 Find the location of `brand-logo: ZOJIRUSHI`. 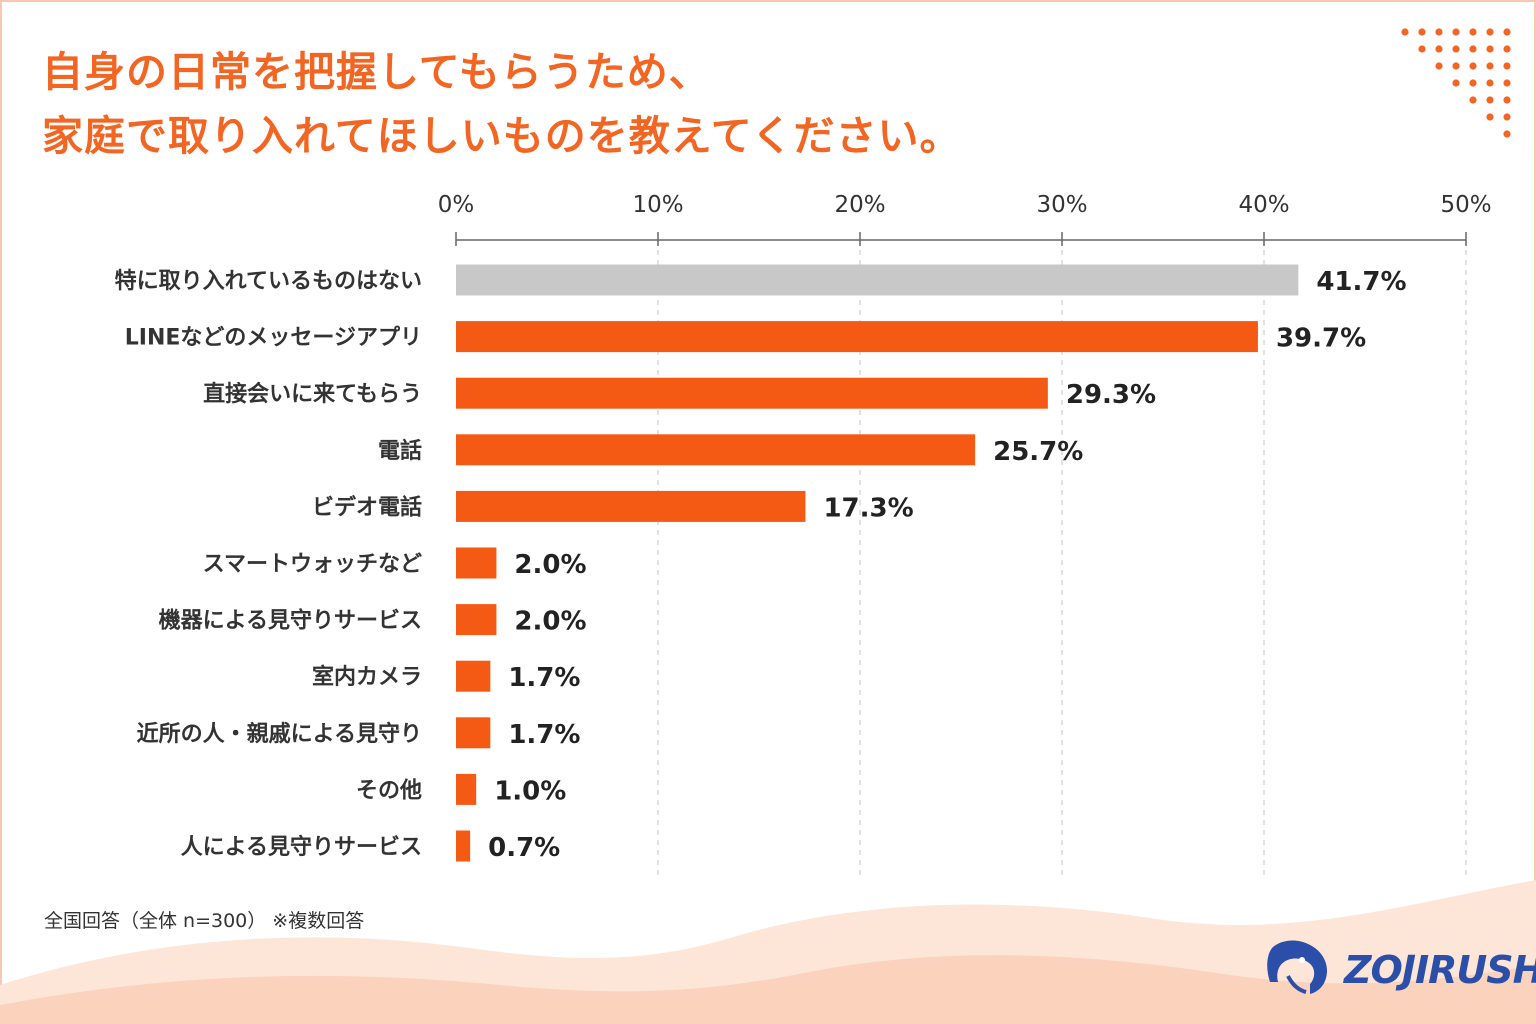

brand-logo: ZOJIRUSHI is located at coordinates (1401, 968).